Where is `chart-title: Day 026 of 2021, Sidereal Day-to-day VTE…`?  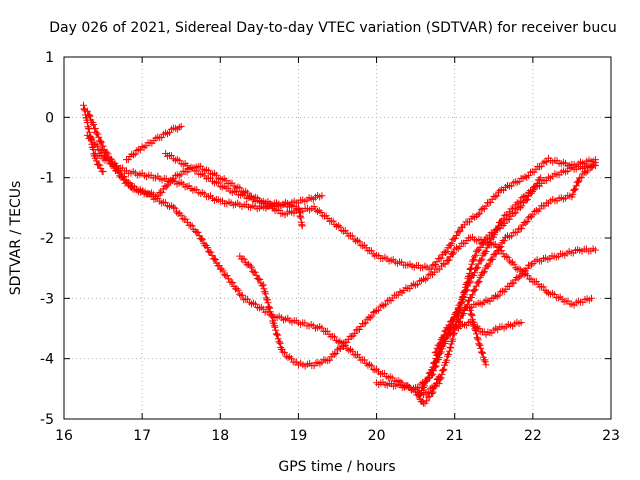
chart-title: Day 026 of 2021, Sidereal Day-to-day VTE… is located at coordinates (333, 28).